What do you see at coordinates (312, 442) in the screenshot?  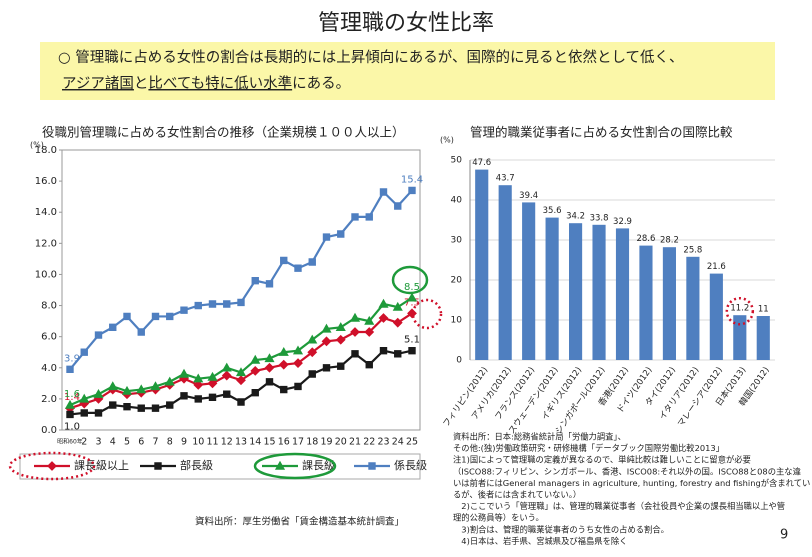 I see `x-tick-label: 18` at bounding box center [312, 442].